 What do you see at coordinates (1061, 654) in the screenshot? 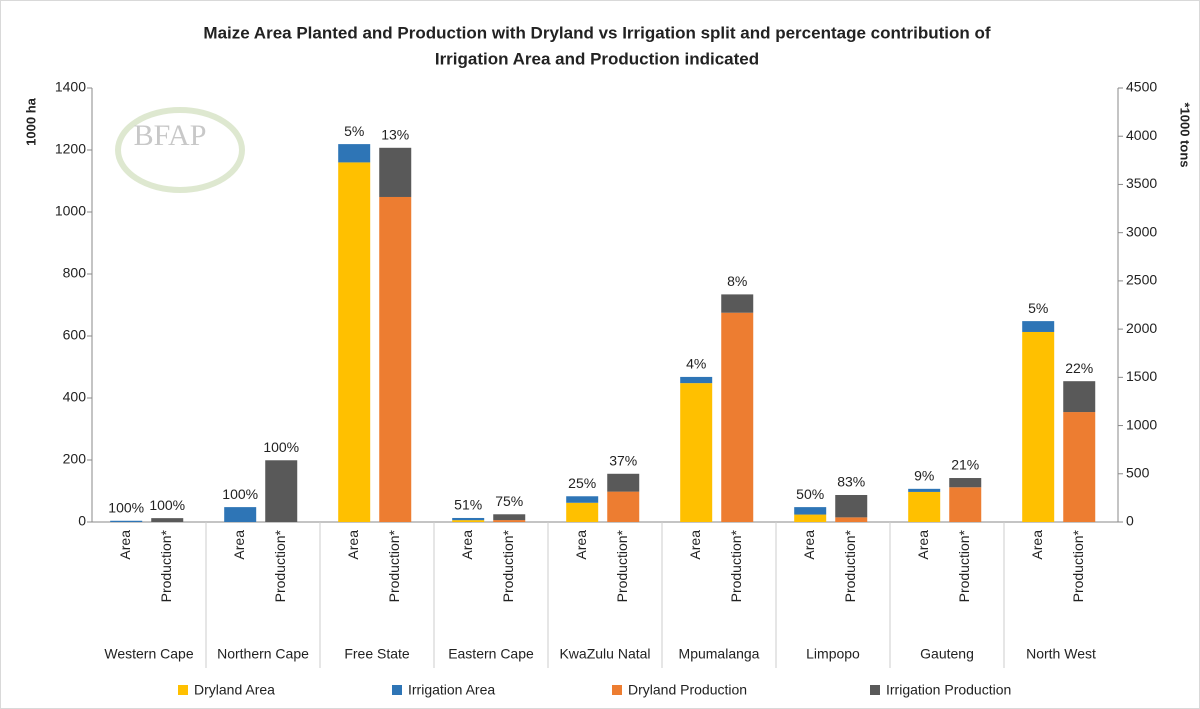
I see `x-category-label: North West` at bounding box center [1061, 654].